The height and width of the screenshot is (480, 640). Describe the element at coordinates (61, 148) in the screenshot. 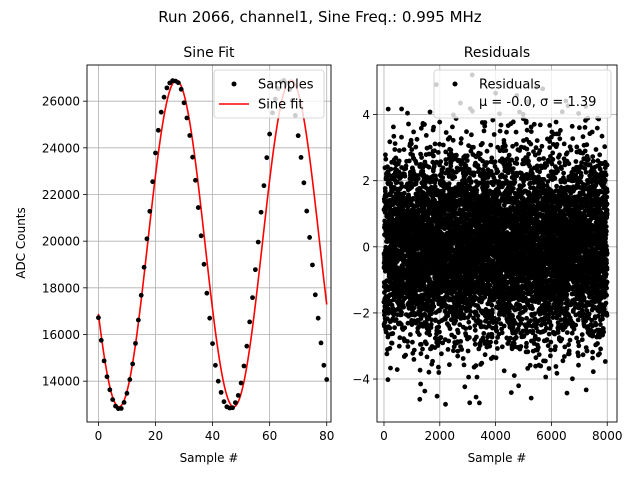

I see `sine-fit-y-tick-label: 24000` at that location.